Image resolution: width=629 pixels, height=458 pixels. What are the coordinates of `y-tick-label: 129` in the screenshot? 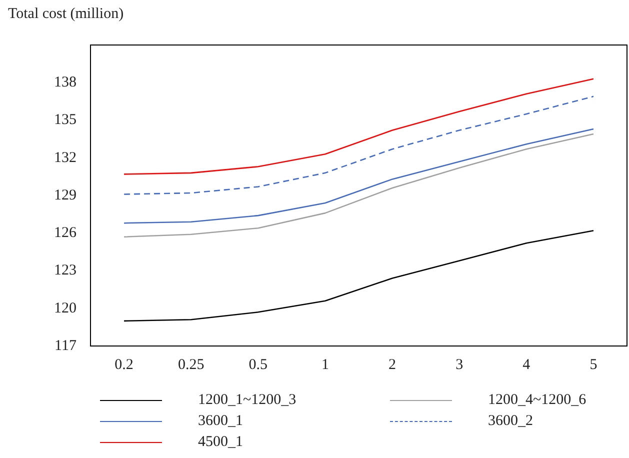 It's located at (65, 195).